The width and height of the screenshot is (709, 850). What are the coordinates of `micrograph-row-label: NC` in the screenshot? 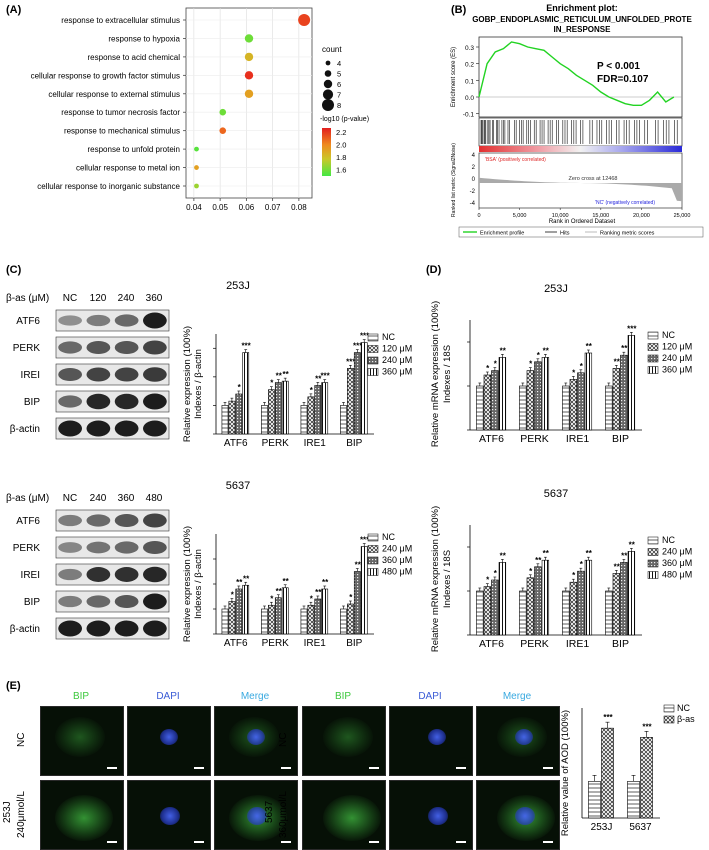 It's located at (21, 739).